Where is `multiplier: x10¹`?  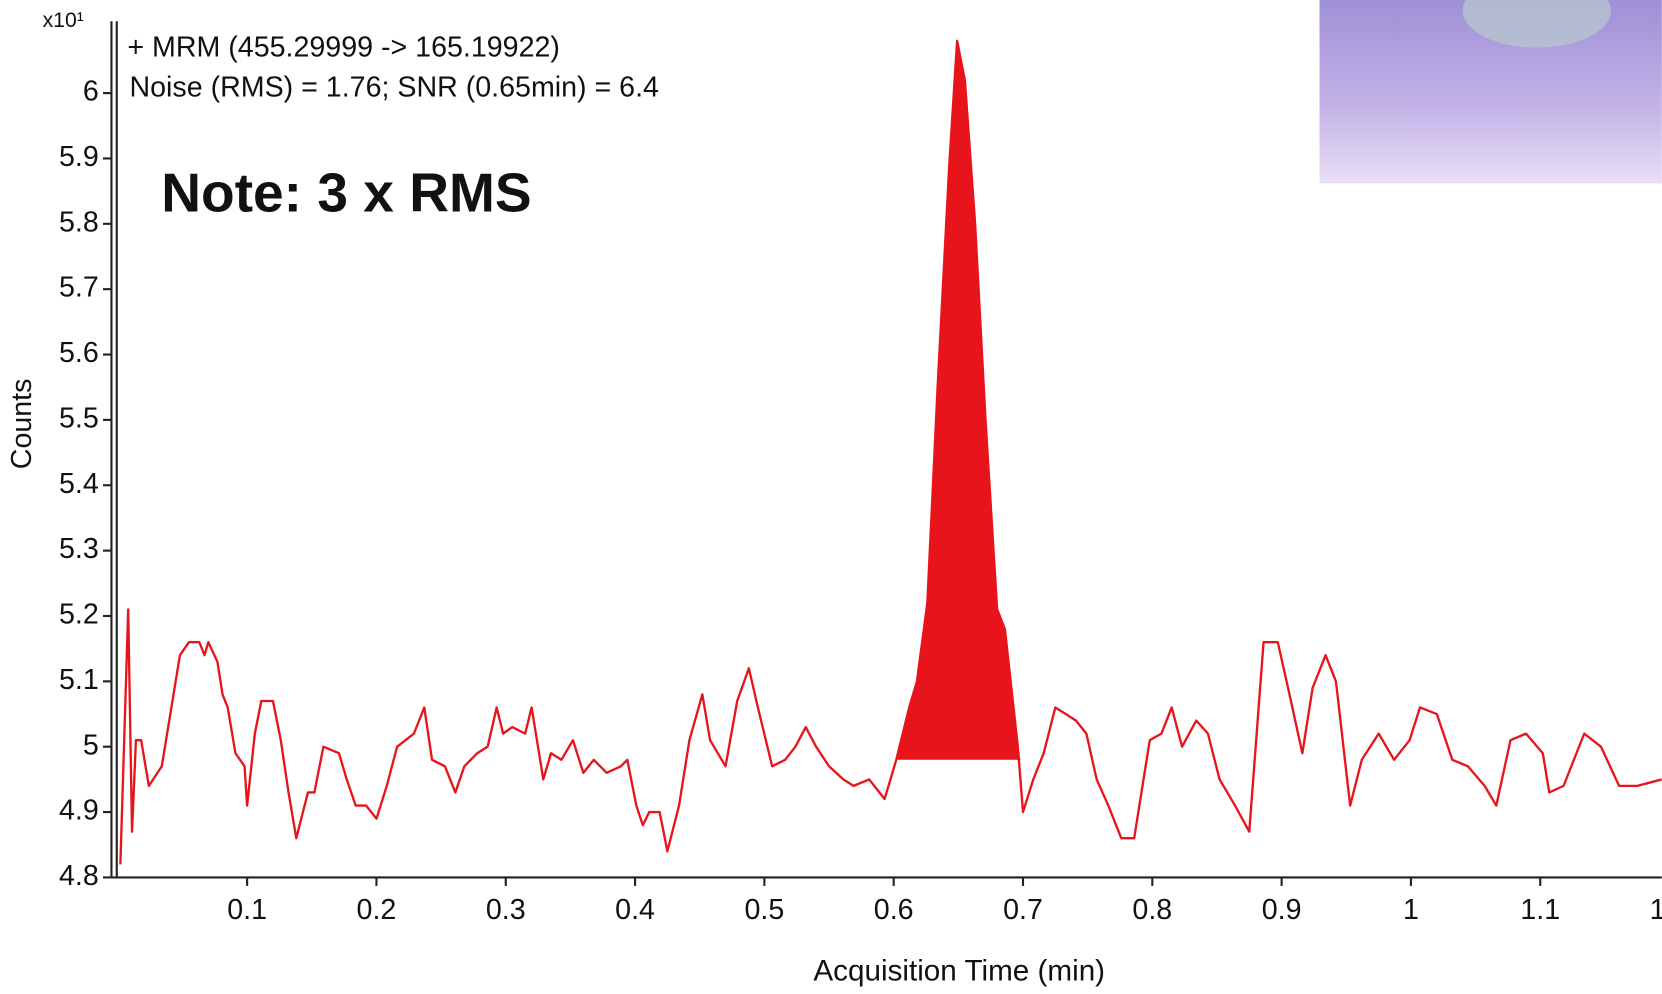
multiplier: x10¹ is located at coordinates (63, 20).